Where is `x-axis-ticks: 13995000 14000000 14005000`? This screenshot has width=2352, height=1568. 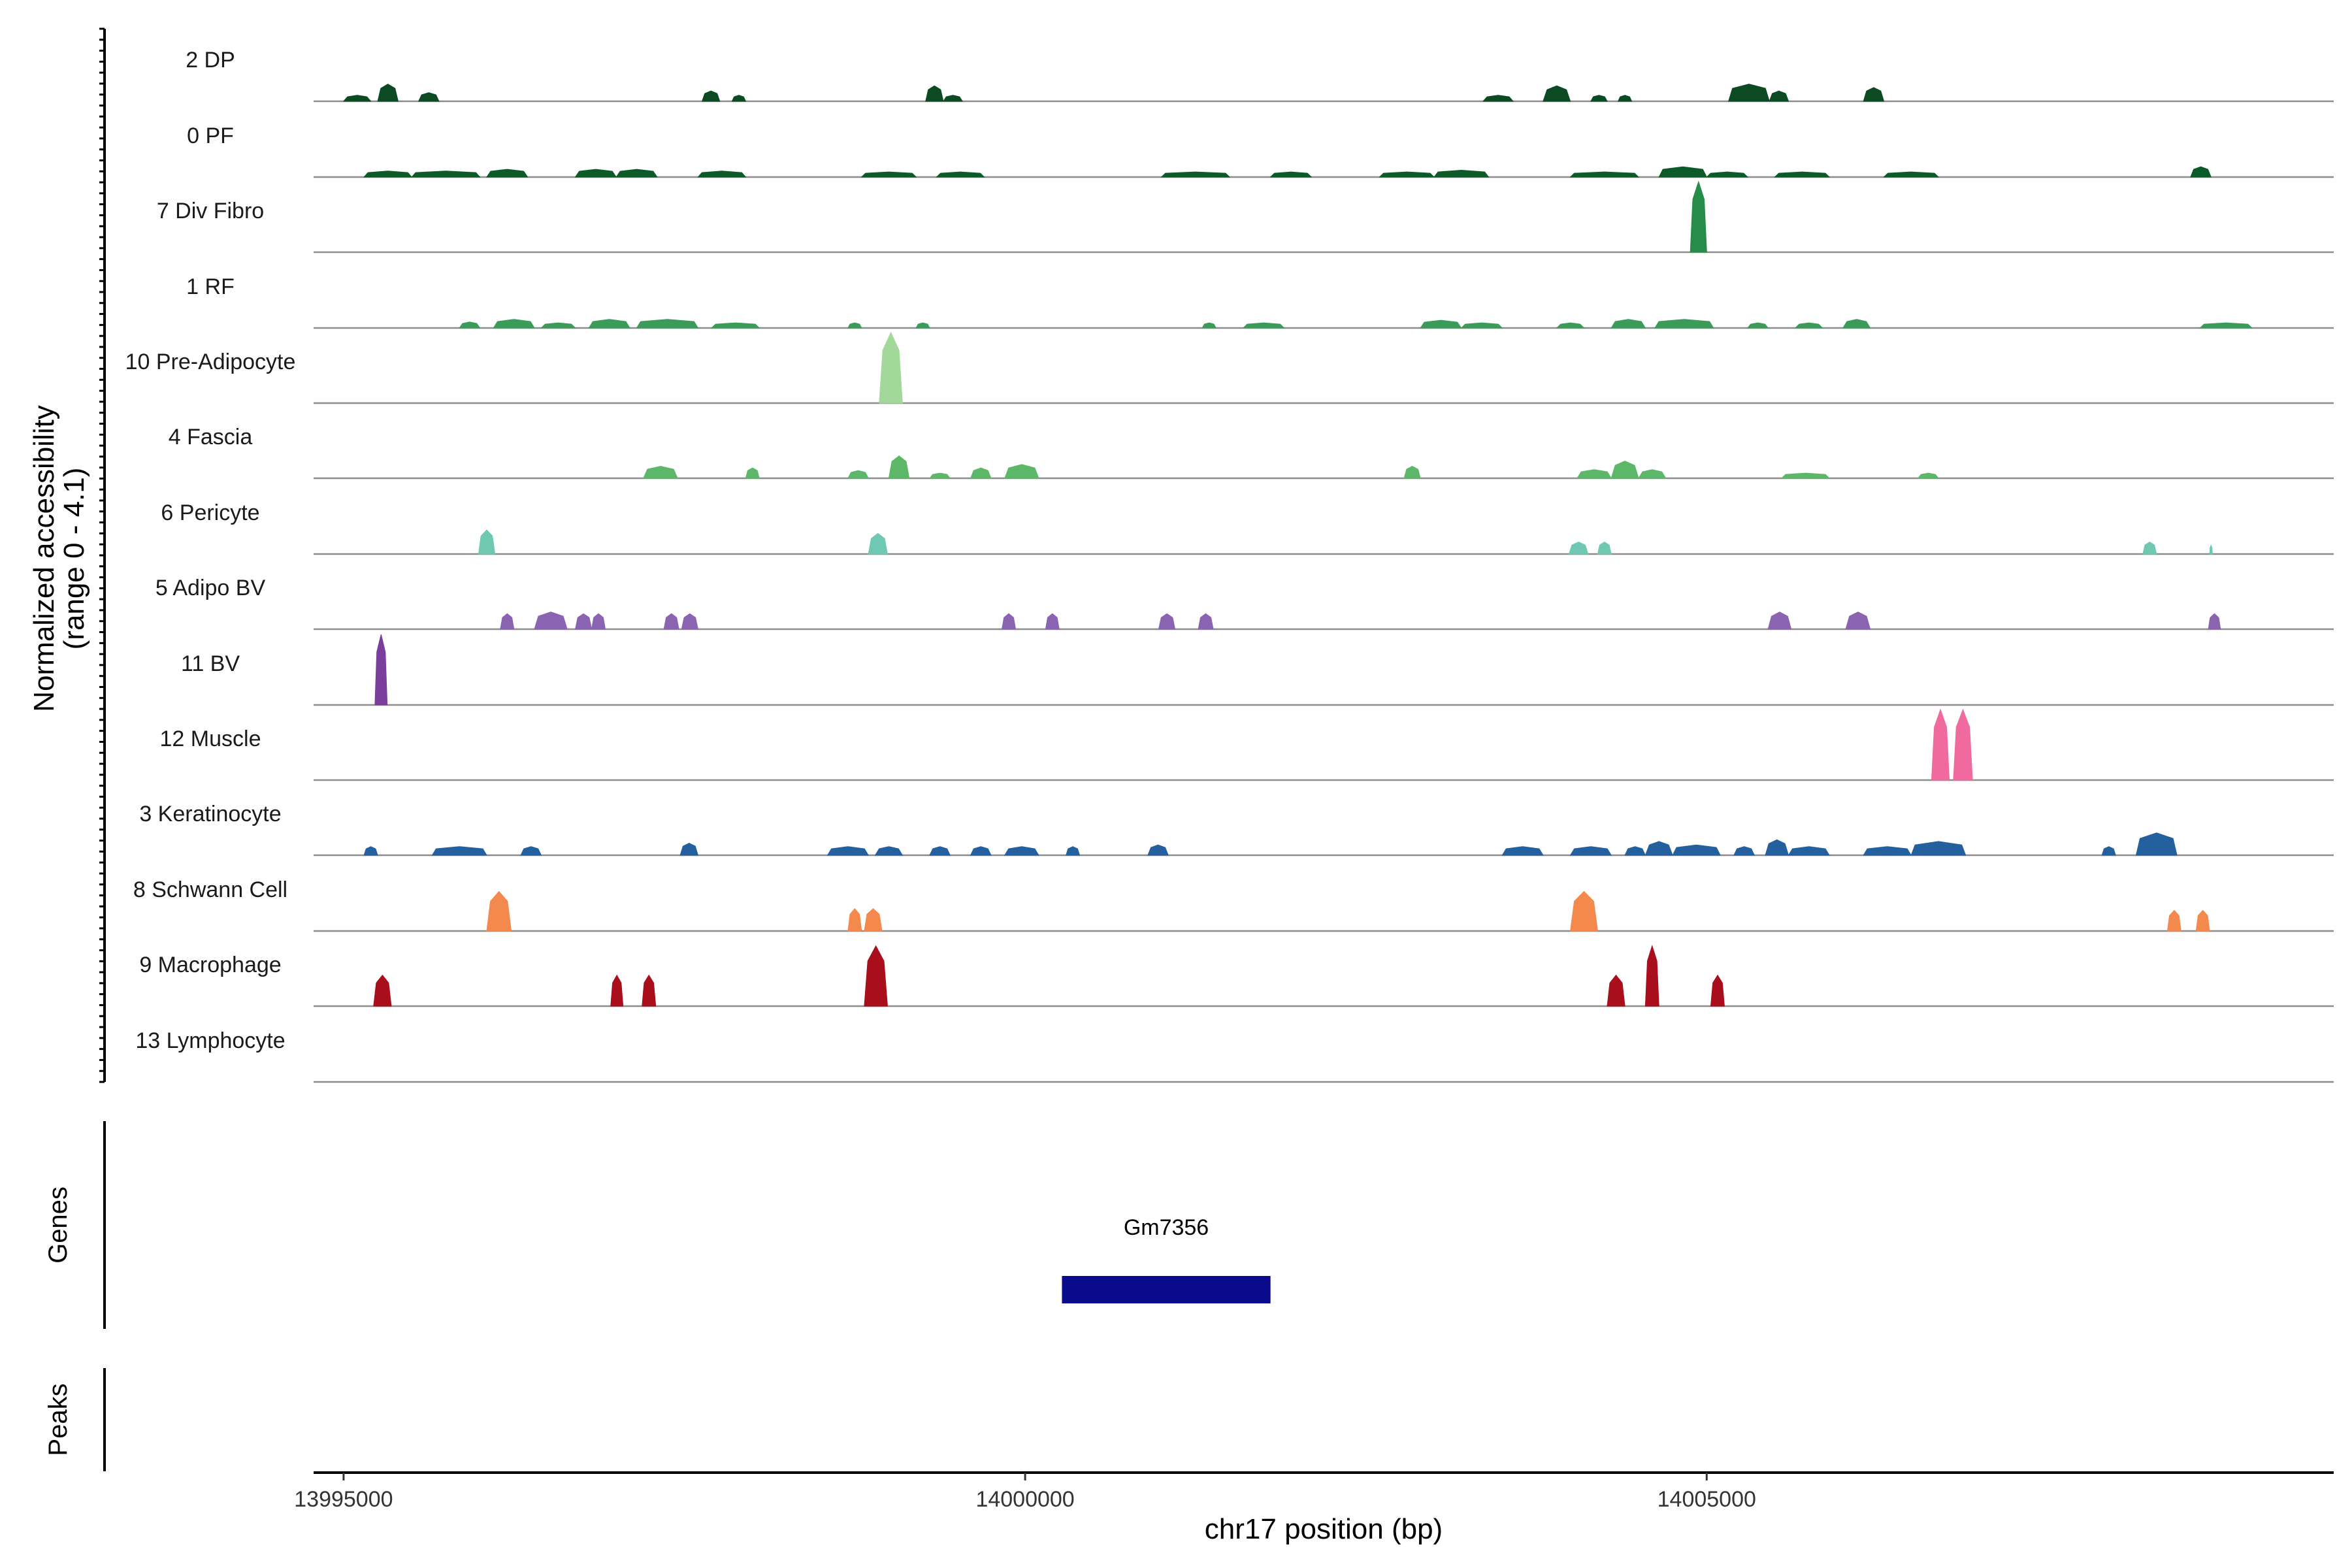 x-axis-ticks: 13995000 14000000 14005000 is located at coordinates (1025, 1492).